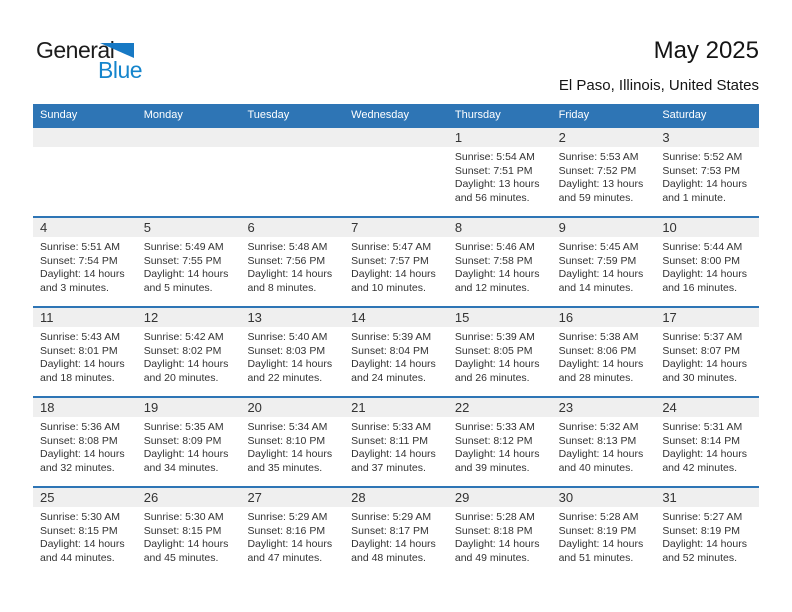 Image resolution: width=792 pixels, height=612 pixels. Describe the element at coordinates (707, 137) in the screenshot. I see `day-number: 3` at that location.